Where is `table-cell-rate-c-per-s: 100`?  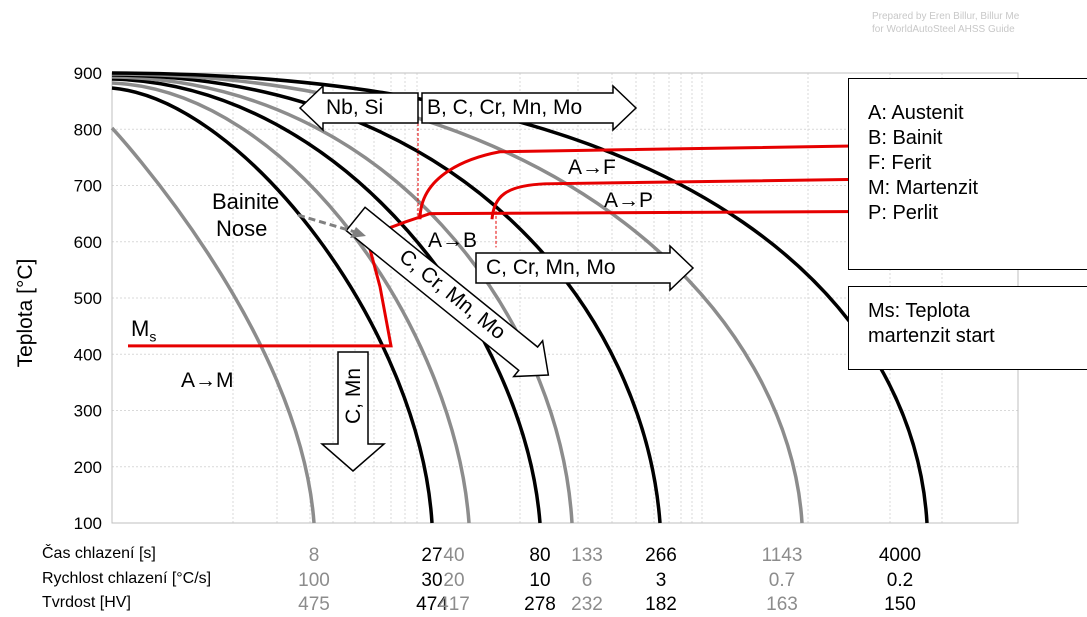
table-cell-rate-c-per-s: 100 is located at coordinates (314, 580).